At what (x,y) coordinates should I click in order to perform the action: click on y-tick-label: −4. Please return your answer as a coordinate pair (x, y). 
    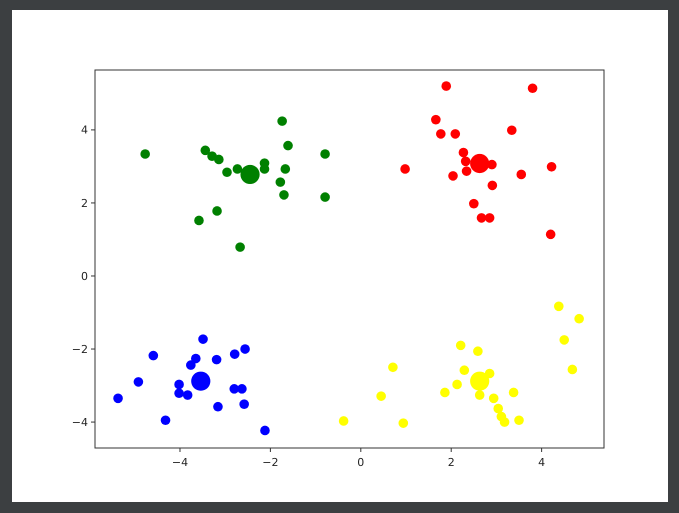
    Looking at the image, I should click on (80, 422).